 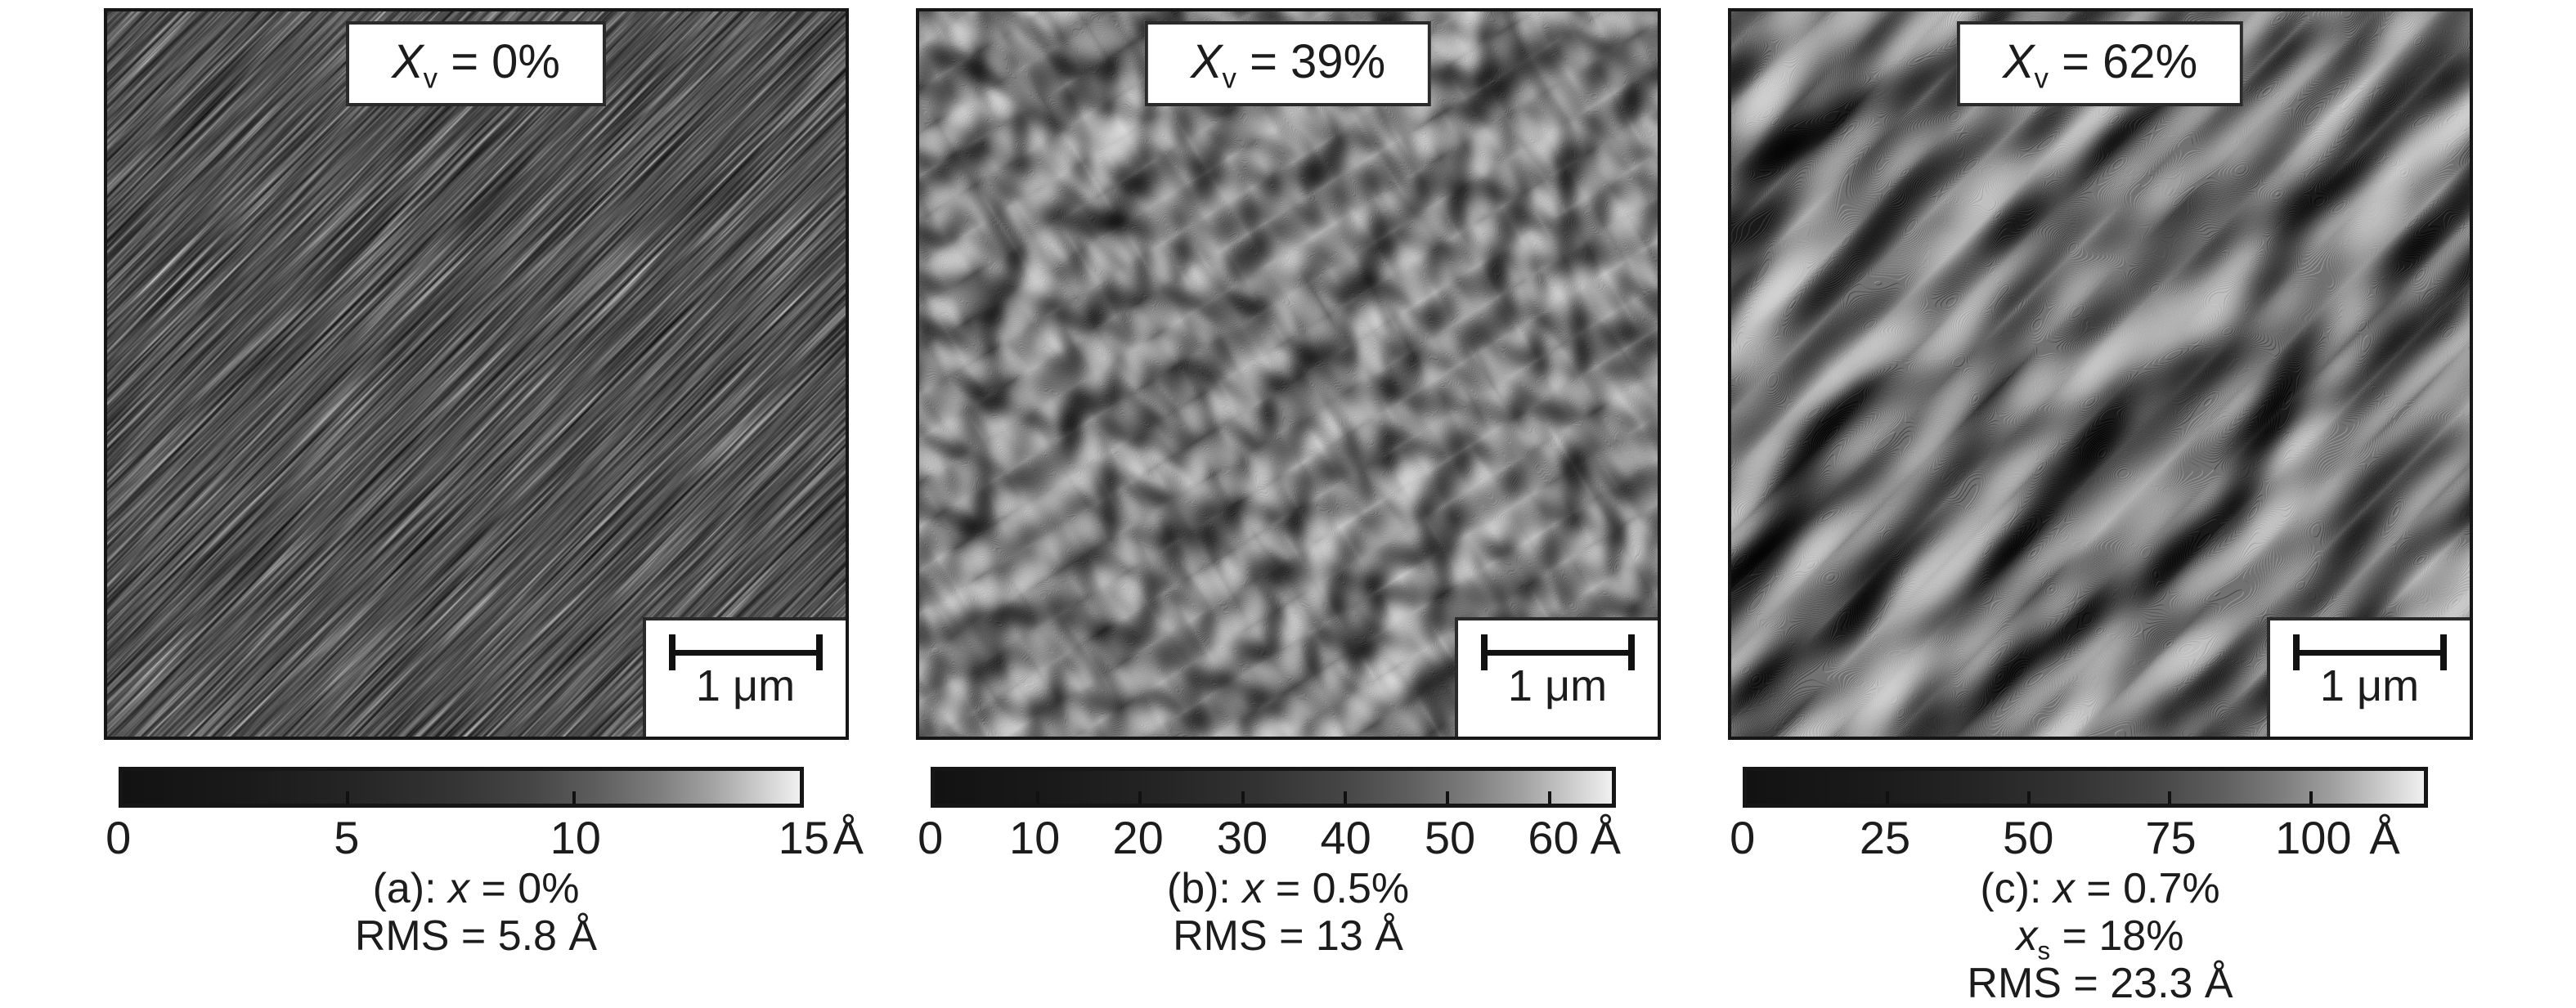 I want to click on caption: (a): x = 0% RMS = 5.8 Å, so click(x=477, y=912).